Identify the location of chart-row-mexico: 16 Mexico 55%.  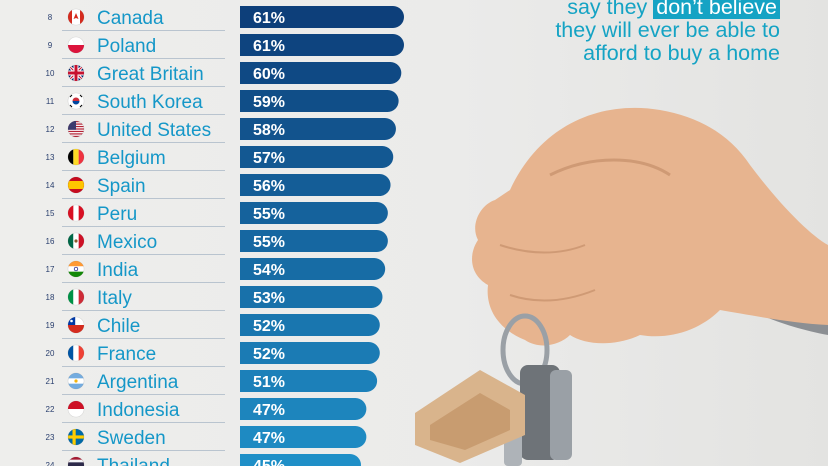
(217, 242).